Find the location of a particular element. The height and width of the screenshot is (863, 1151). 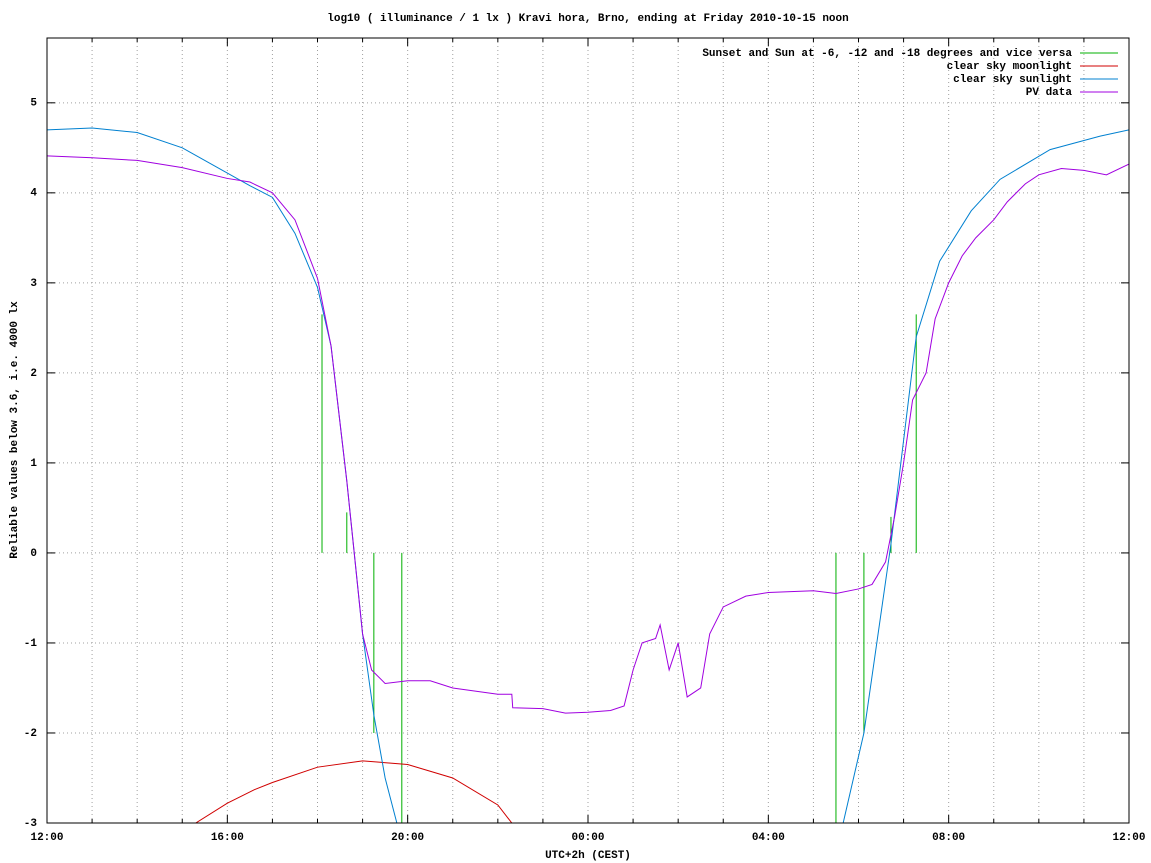

y-tick-label: 0 is located at coordinates (33, 554).